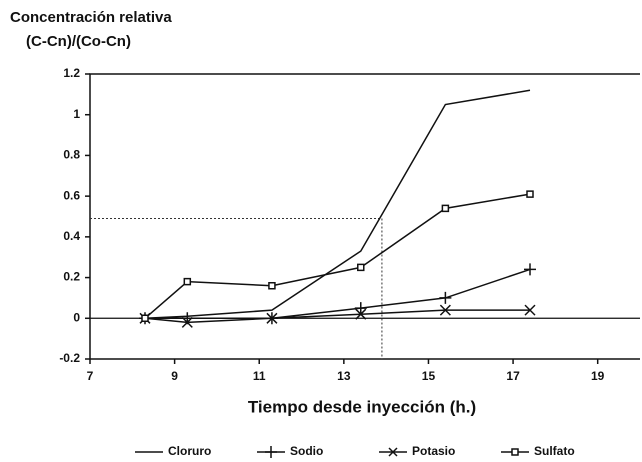  I want to click on legend-label: Potasio, so click(433, 451).